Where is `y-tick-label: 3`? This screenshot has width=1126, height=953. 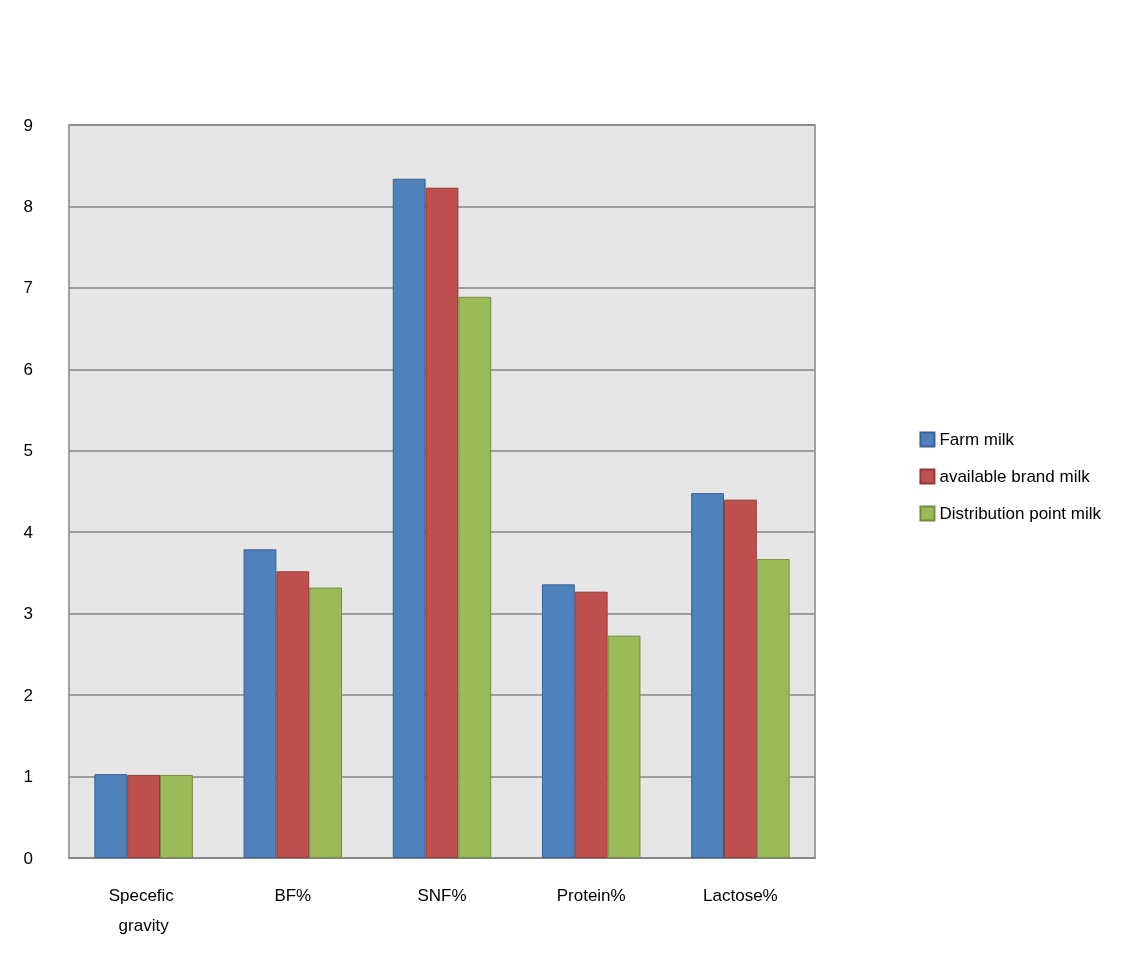
y-tick-label: 3 is located at coordinates (28, 614).